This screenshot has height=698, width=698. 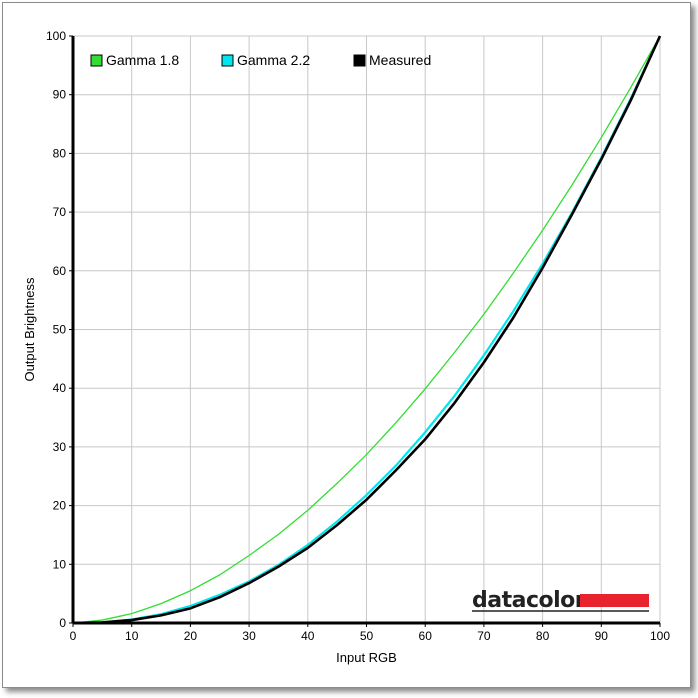 I want to click on x-tick-label: 40, so click(x=308, y=636).